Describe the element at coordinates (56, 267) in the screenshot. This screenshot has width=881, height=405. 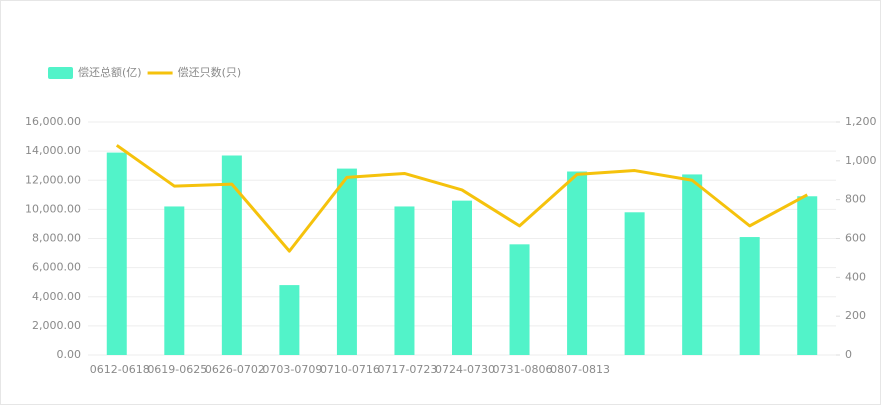
I see `y-tick-label: 6,000.00` at that location.